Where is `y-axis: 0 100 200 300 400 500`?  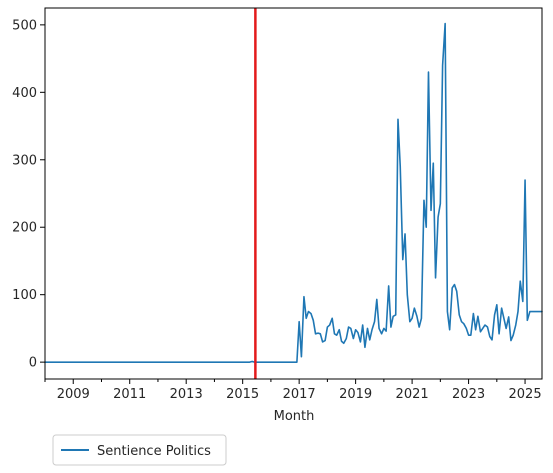 y-axis: 0 100 200 300 400 500 is located at coordinates (28, 194).